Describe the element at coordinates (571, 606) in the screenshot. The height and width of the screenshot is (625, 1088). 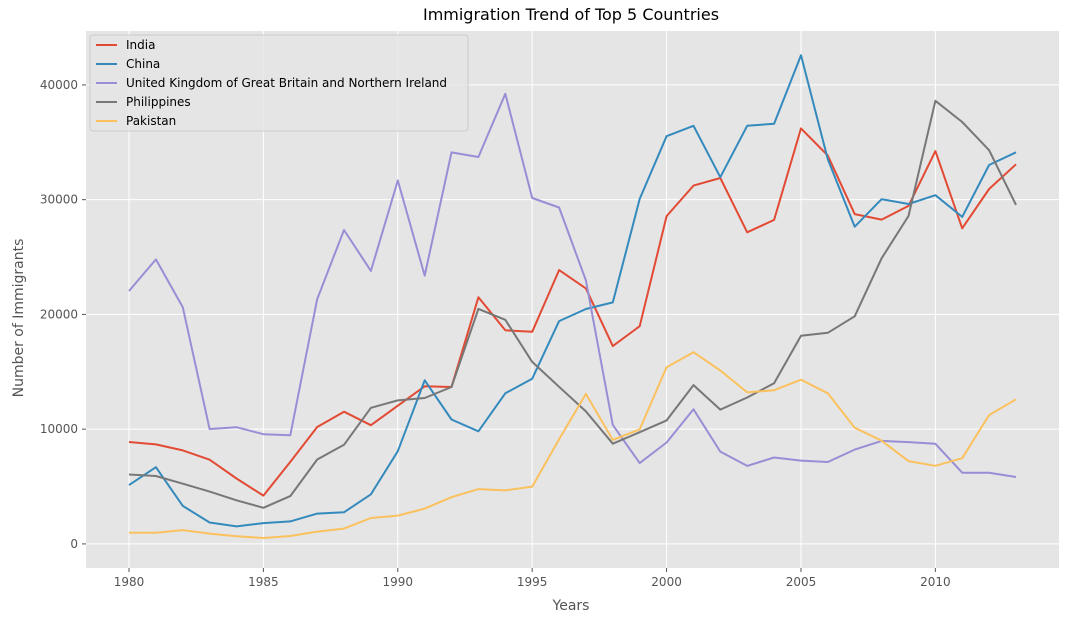
I see `x-axis-label: Years` at that location.